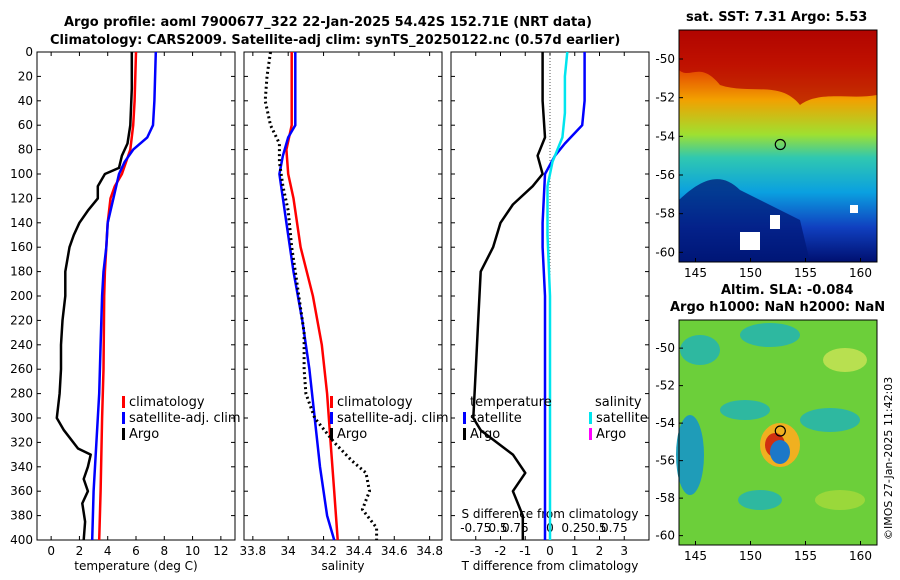 This screenshot has height=580, width=900. What do you see at coordinates (429, 551) in the screenshot?
I see `x-tick-label: 34.8` at bounding box center [429, 551].